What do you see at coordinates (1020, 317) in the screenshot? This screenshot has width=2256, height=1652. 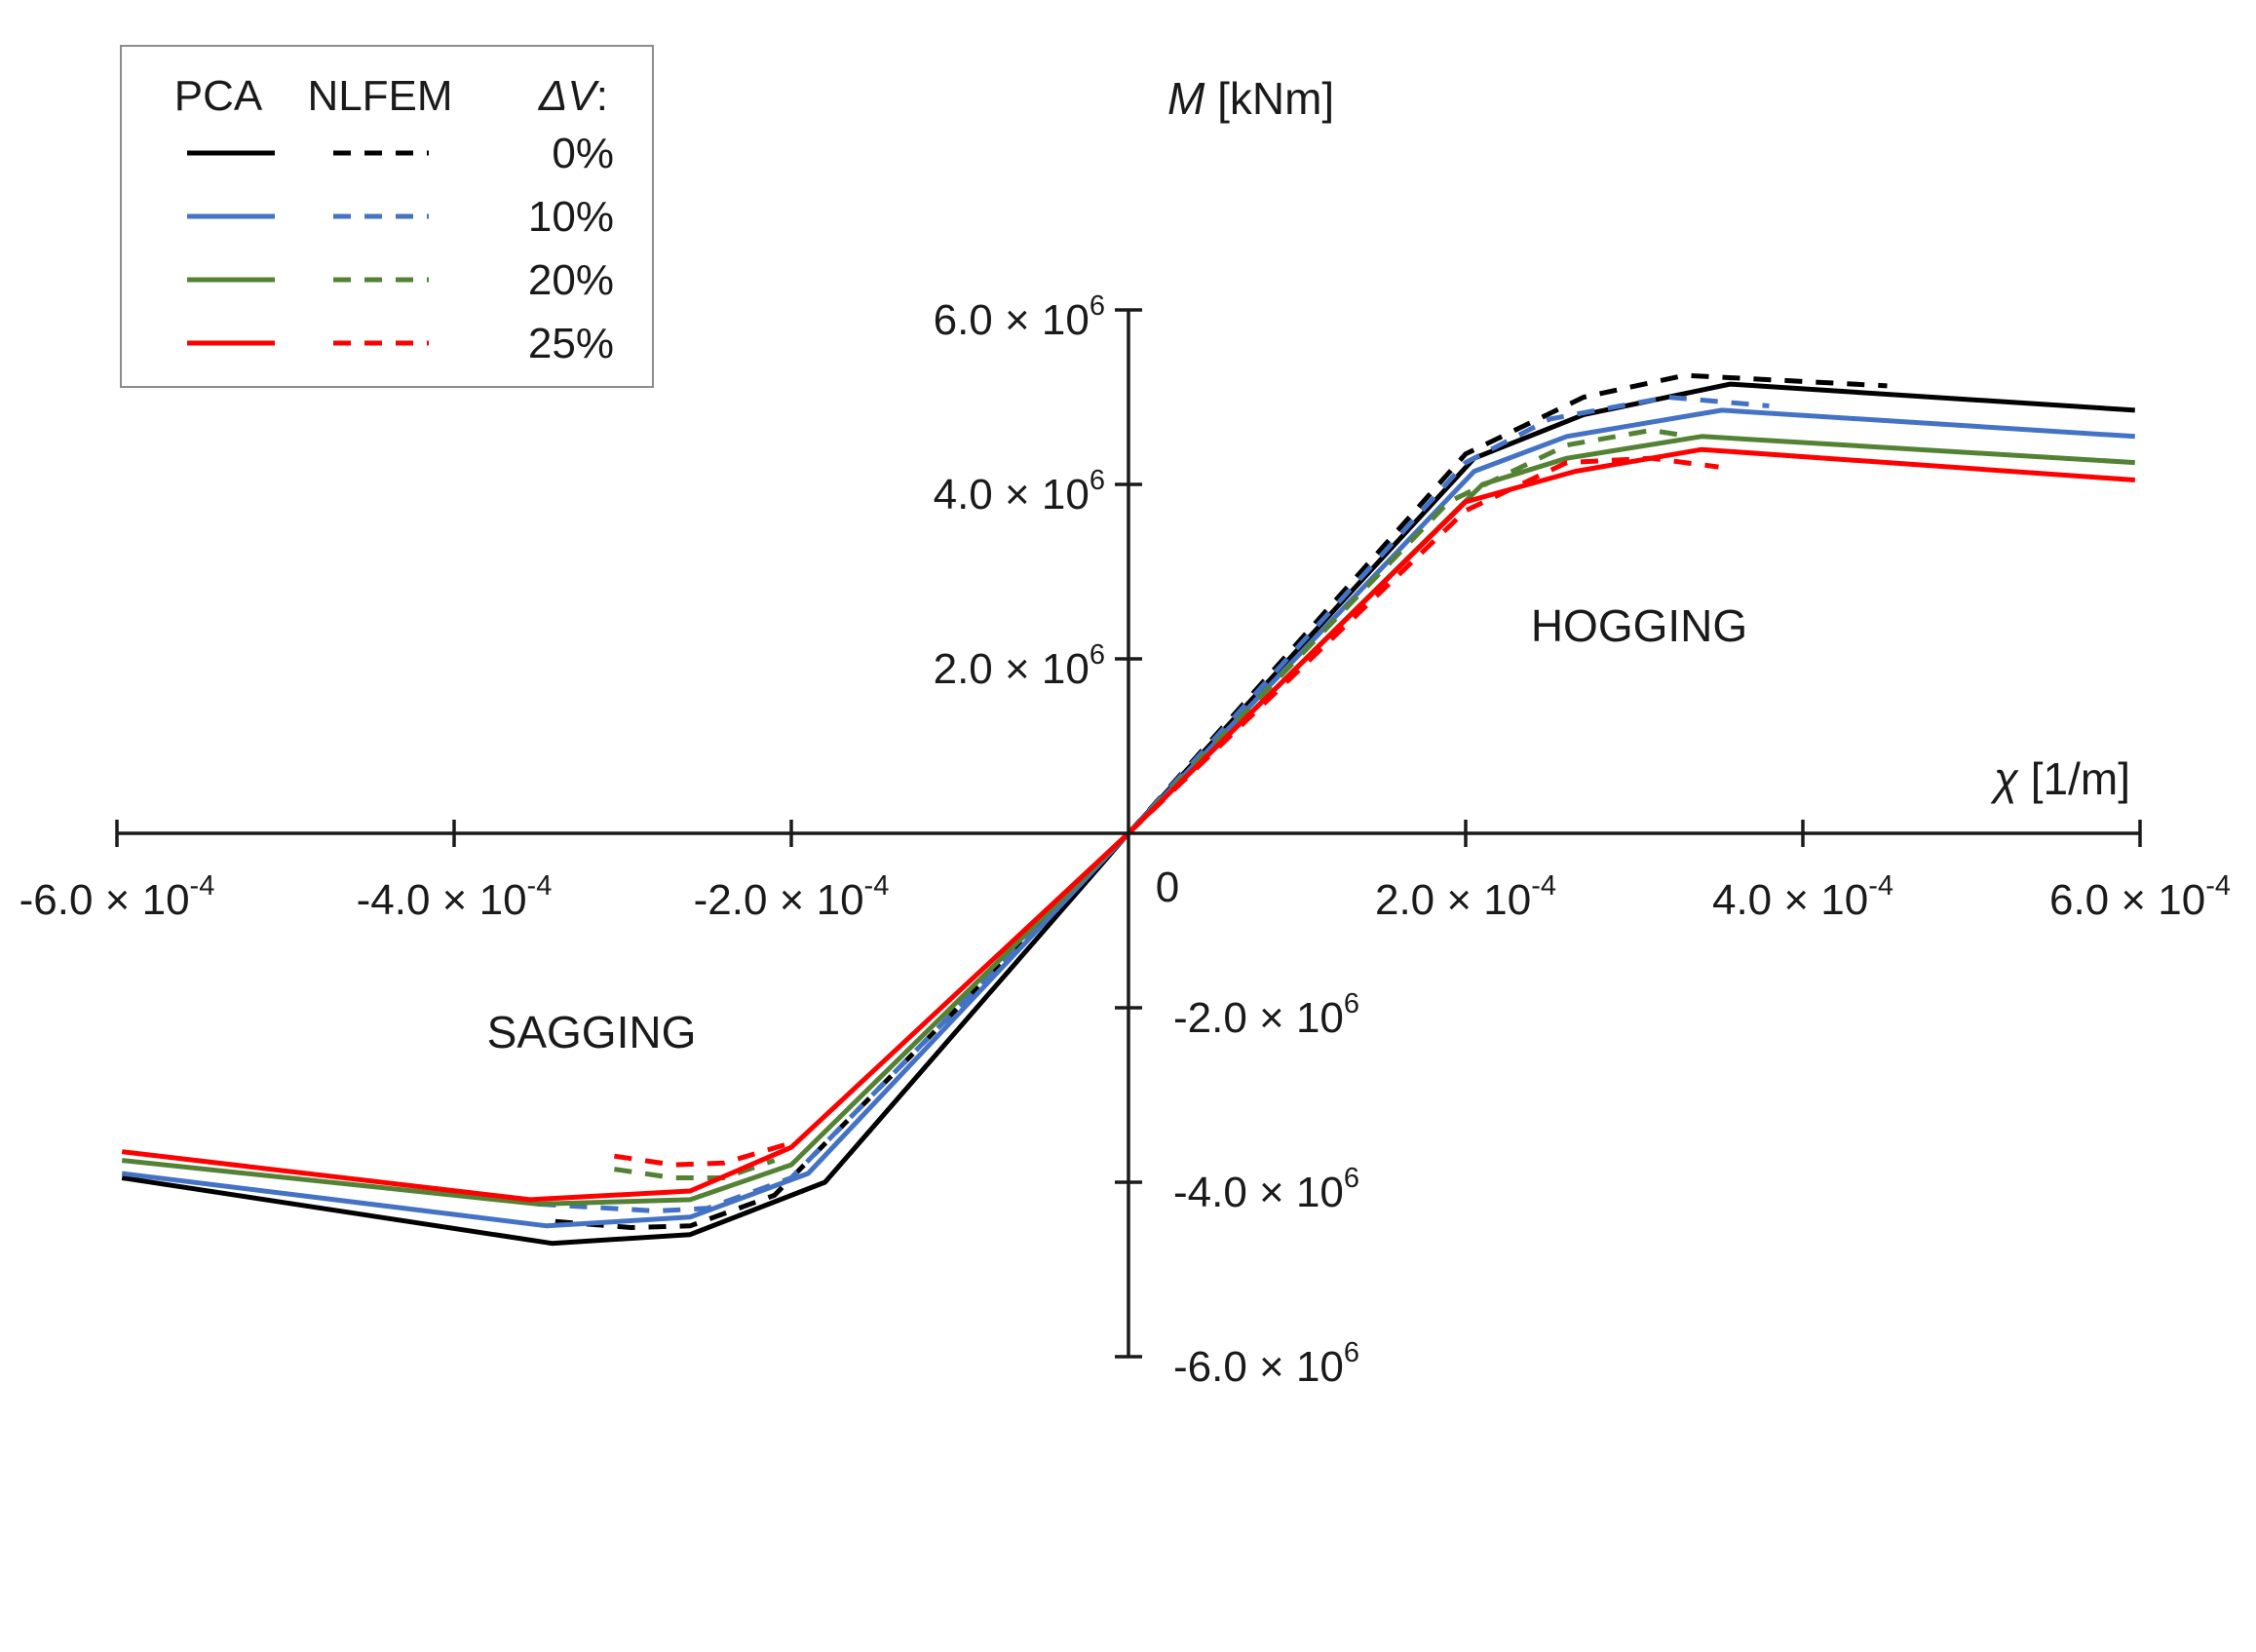 I see `y-tick-label: 6.0 × 10⁶` at bounding box center [1020, 317].